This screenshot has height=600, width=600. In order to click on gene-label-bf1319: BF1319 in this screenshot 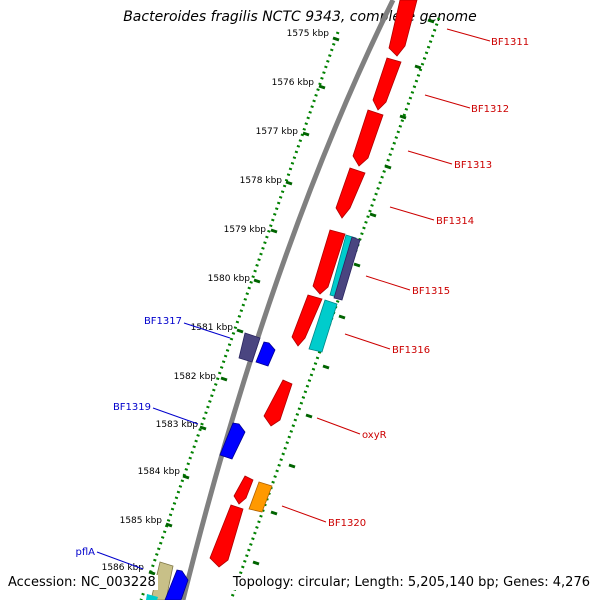, I will do `click(132, 407)`.